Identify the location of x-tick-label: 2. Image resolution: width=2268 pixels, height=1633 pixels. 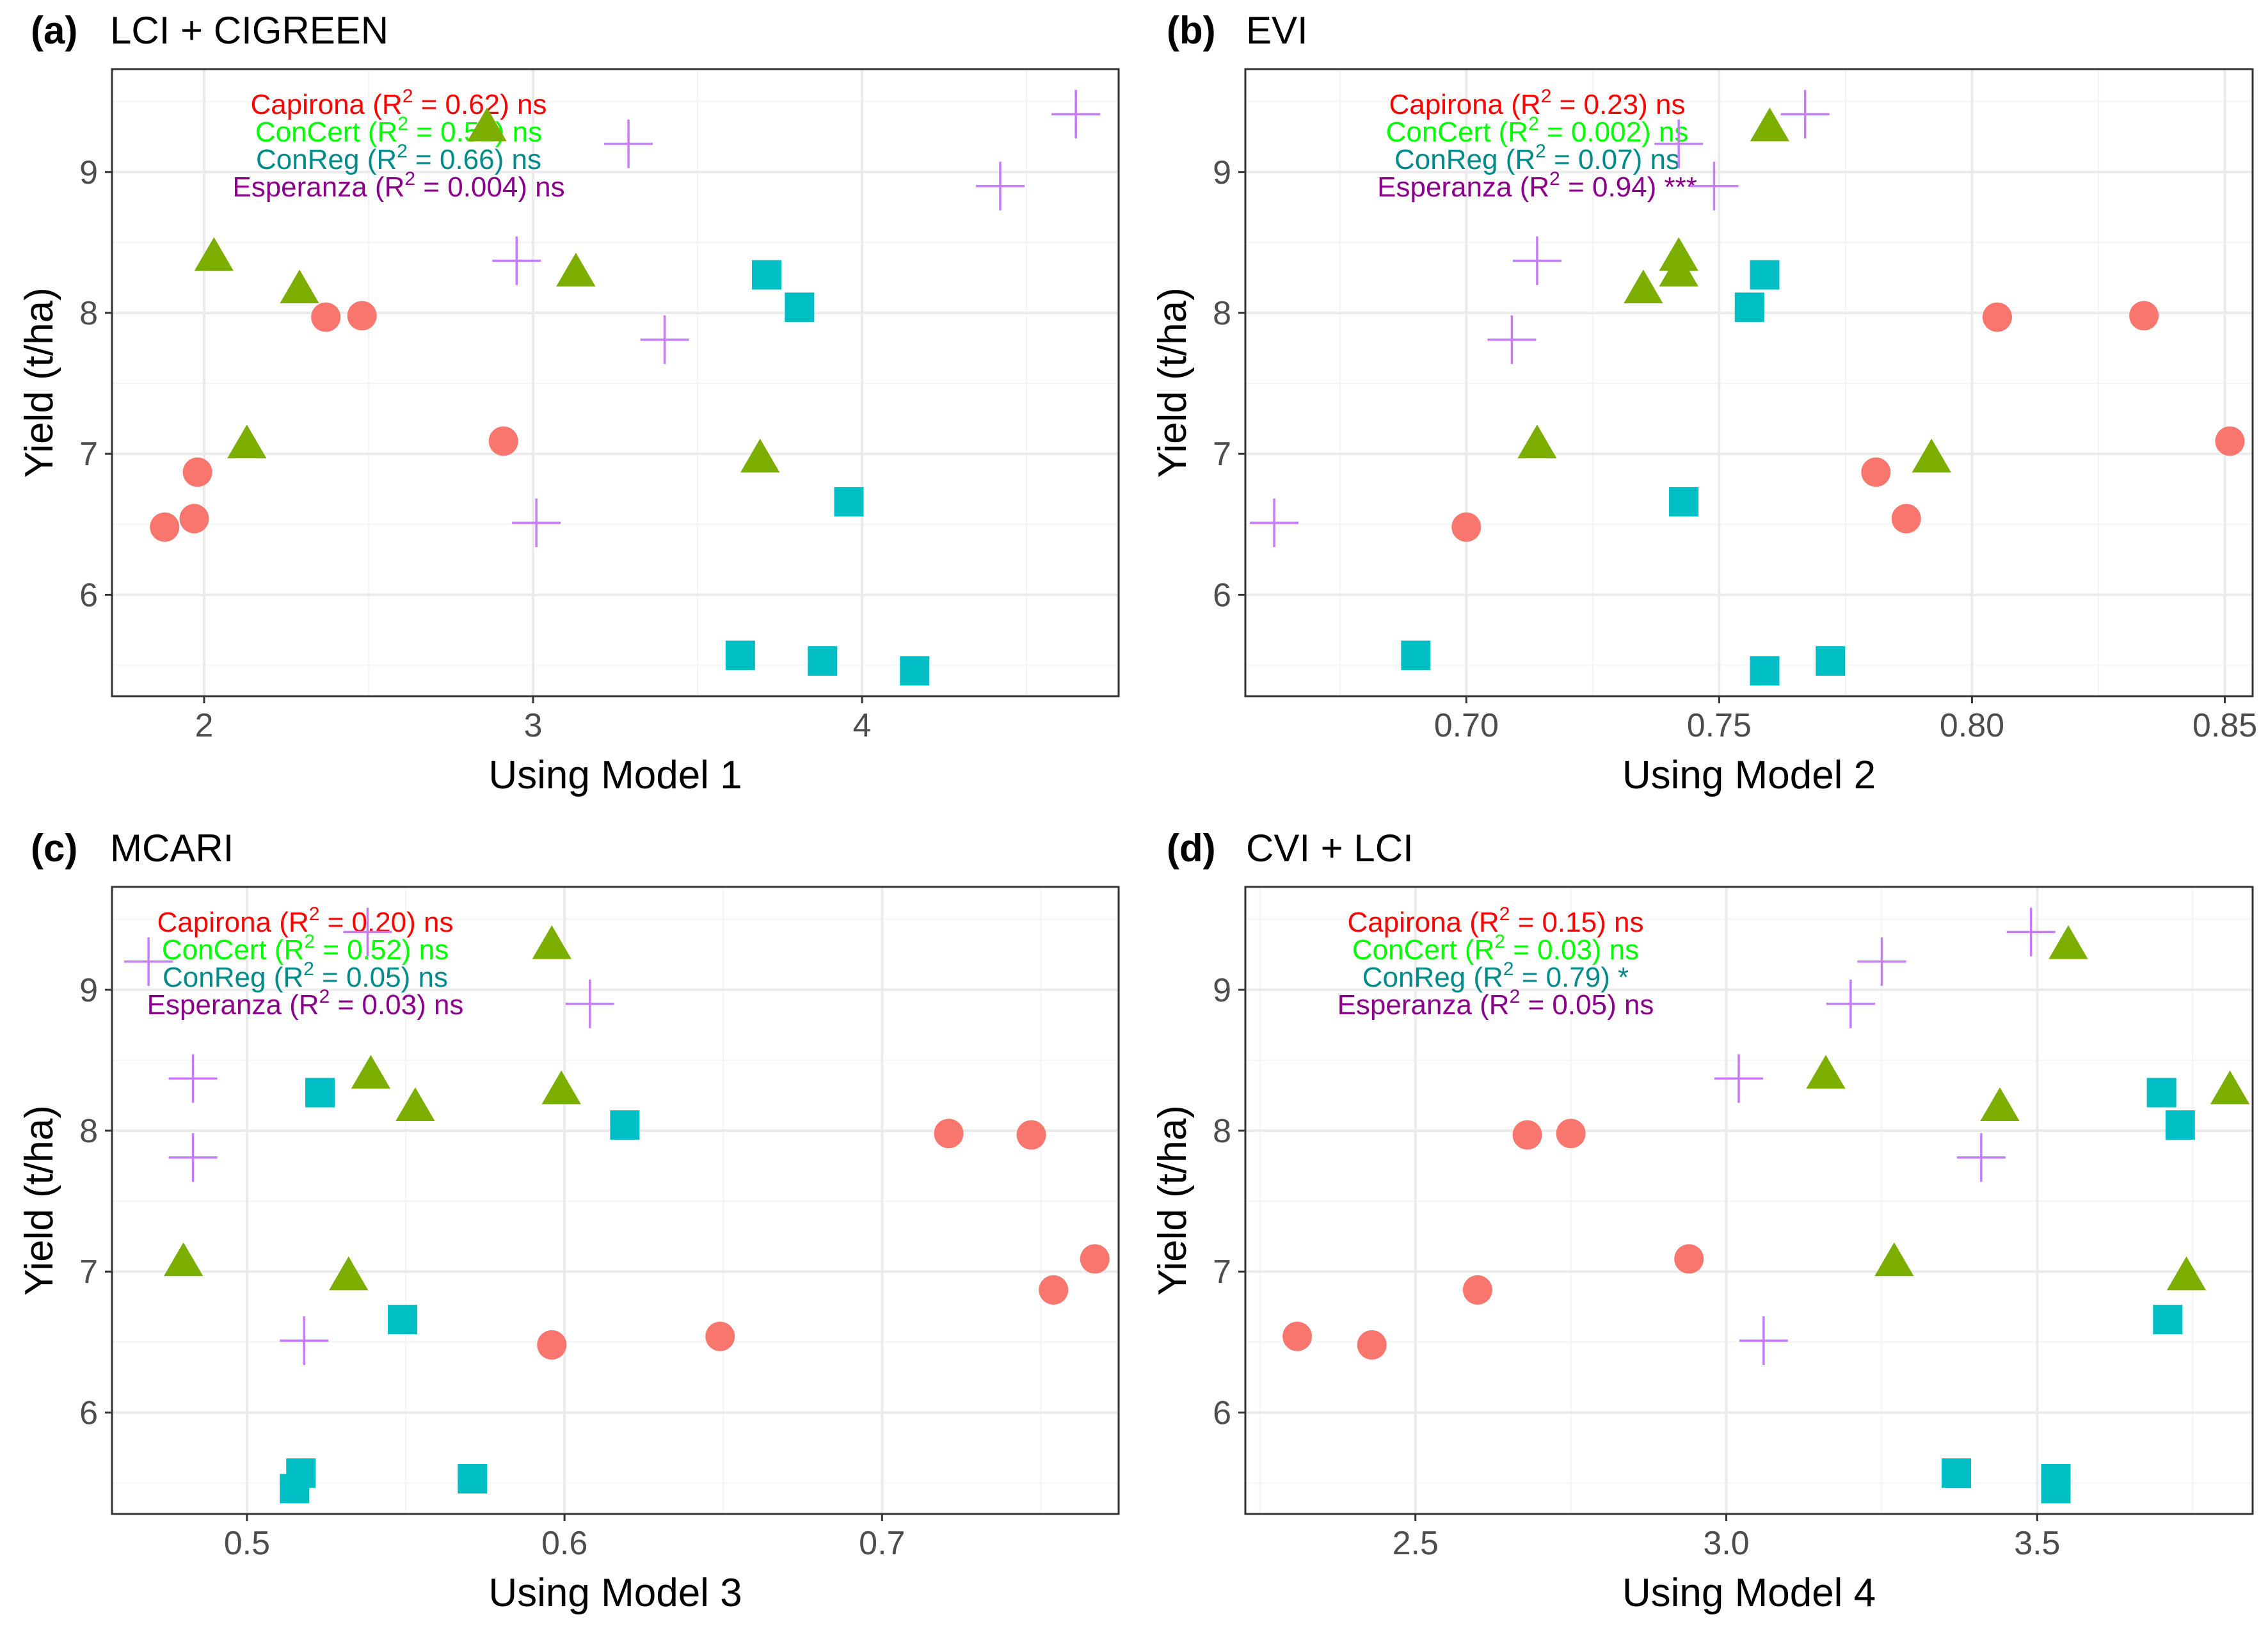
(204, 726).